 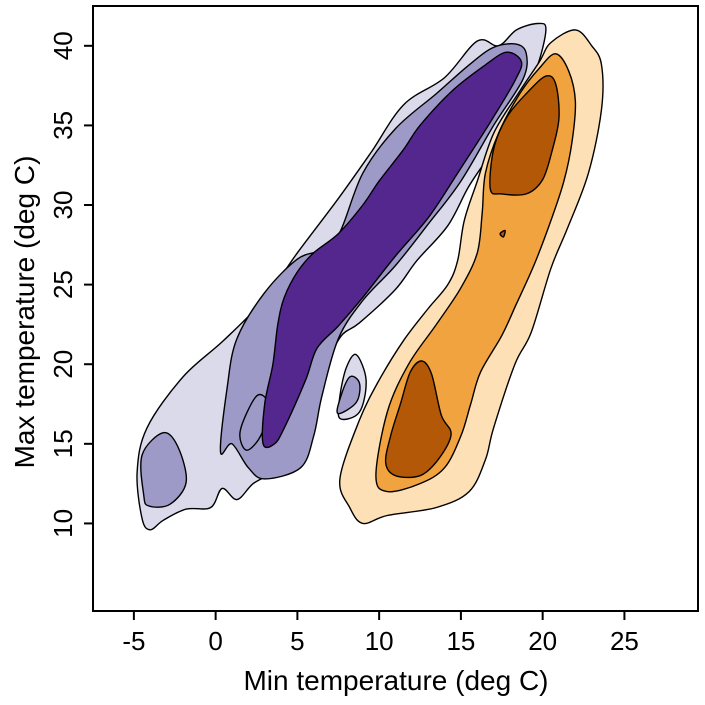 I want to click on x-tick-label: 20, so click(x=542, y=641).